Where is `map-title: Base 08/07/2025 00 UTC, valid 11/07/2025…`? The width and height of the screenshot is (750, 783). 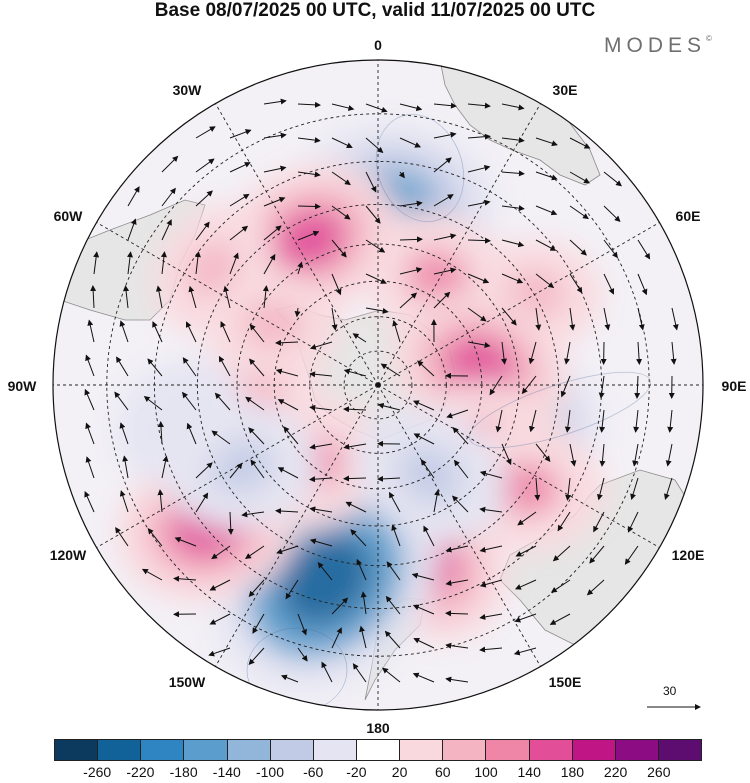 map-title: Base 08/07/2025 00 UTC, valid 11/07/2025… is located at coordinates (375, 10).